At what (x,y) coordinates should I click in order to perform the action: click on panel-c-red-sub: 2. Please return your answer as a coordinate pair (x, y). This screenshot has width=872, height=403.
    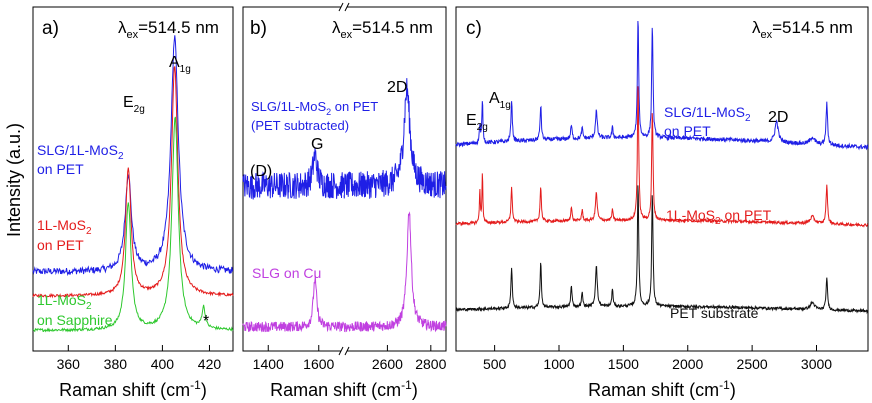
    Looking at the image, I should click on (718, 221).